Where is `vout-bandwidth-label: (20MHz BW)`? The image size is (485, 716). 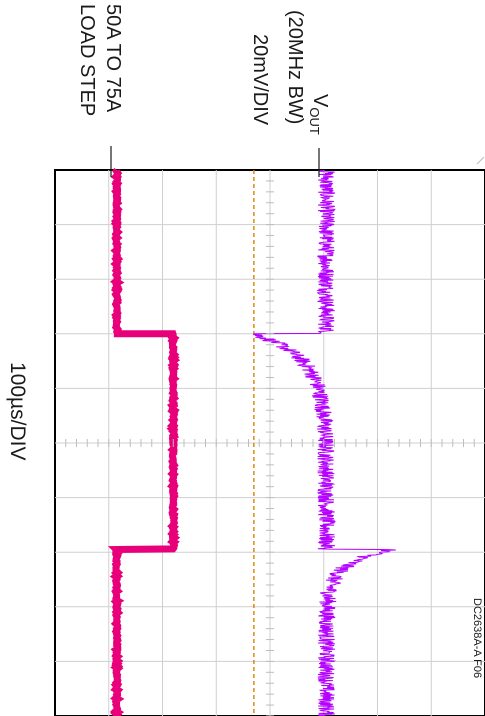 vout-bandwidth-label: (20MHz BW) is located at coordinates (295, 67).